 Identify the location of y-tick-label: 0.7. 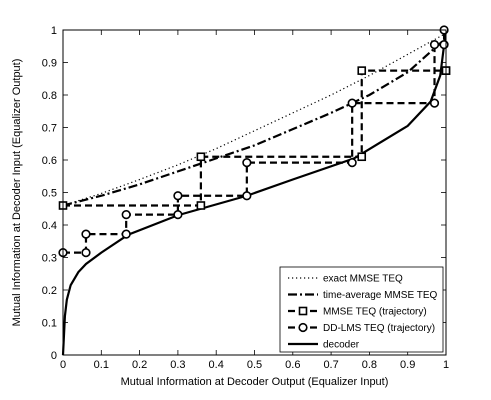
(49, 129).